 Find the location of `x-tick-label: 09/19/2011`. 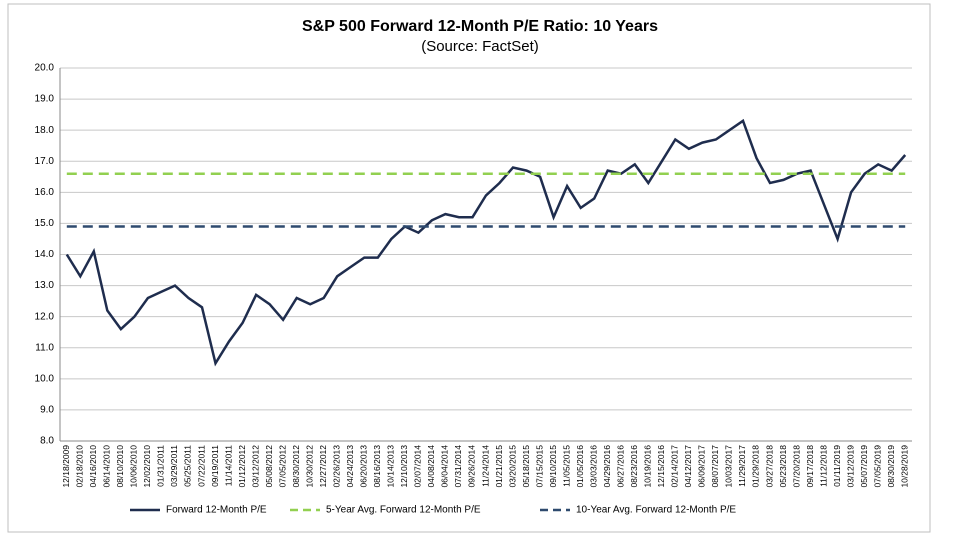

x-tick-label: 09/19/2011 is located at coordinates (215, 466).